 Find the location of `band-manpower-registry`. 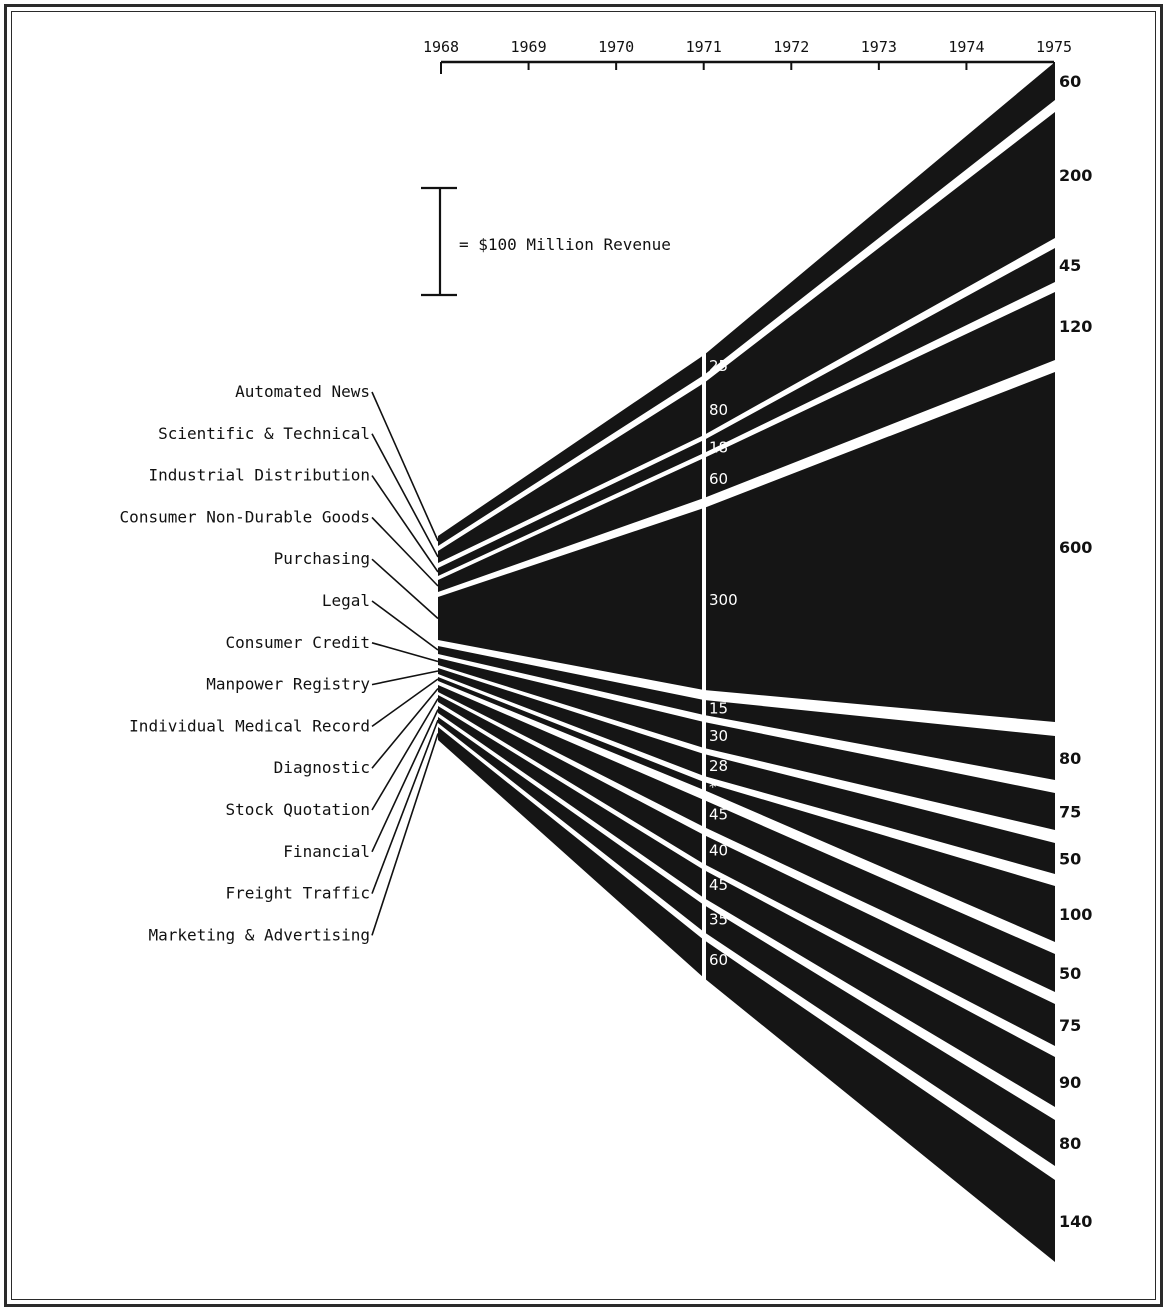

band-manpower-registry is located at coordinates (746, 771).